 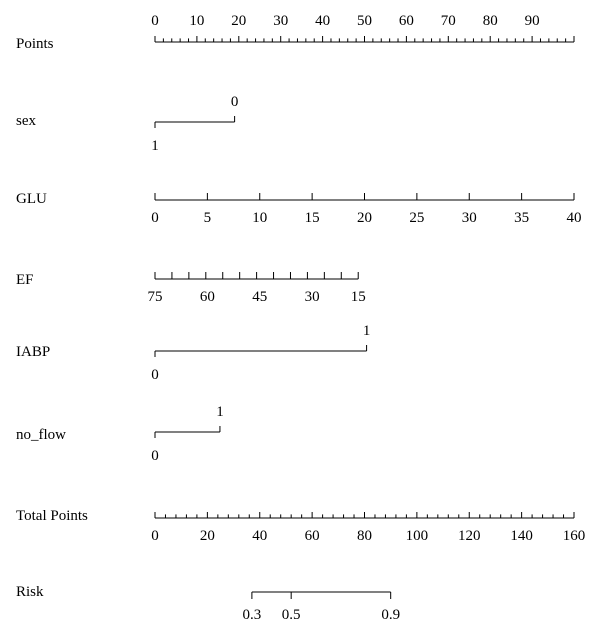 What do you see at coordinates (312, 218) in the screenshot?
I see `value-label-glu: 15` at bounding box center [312, 218].